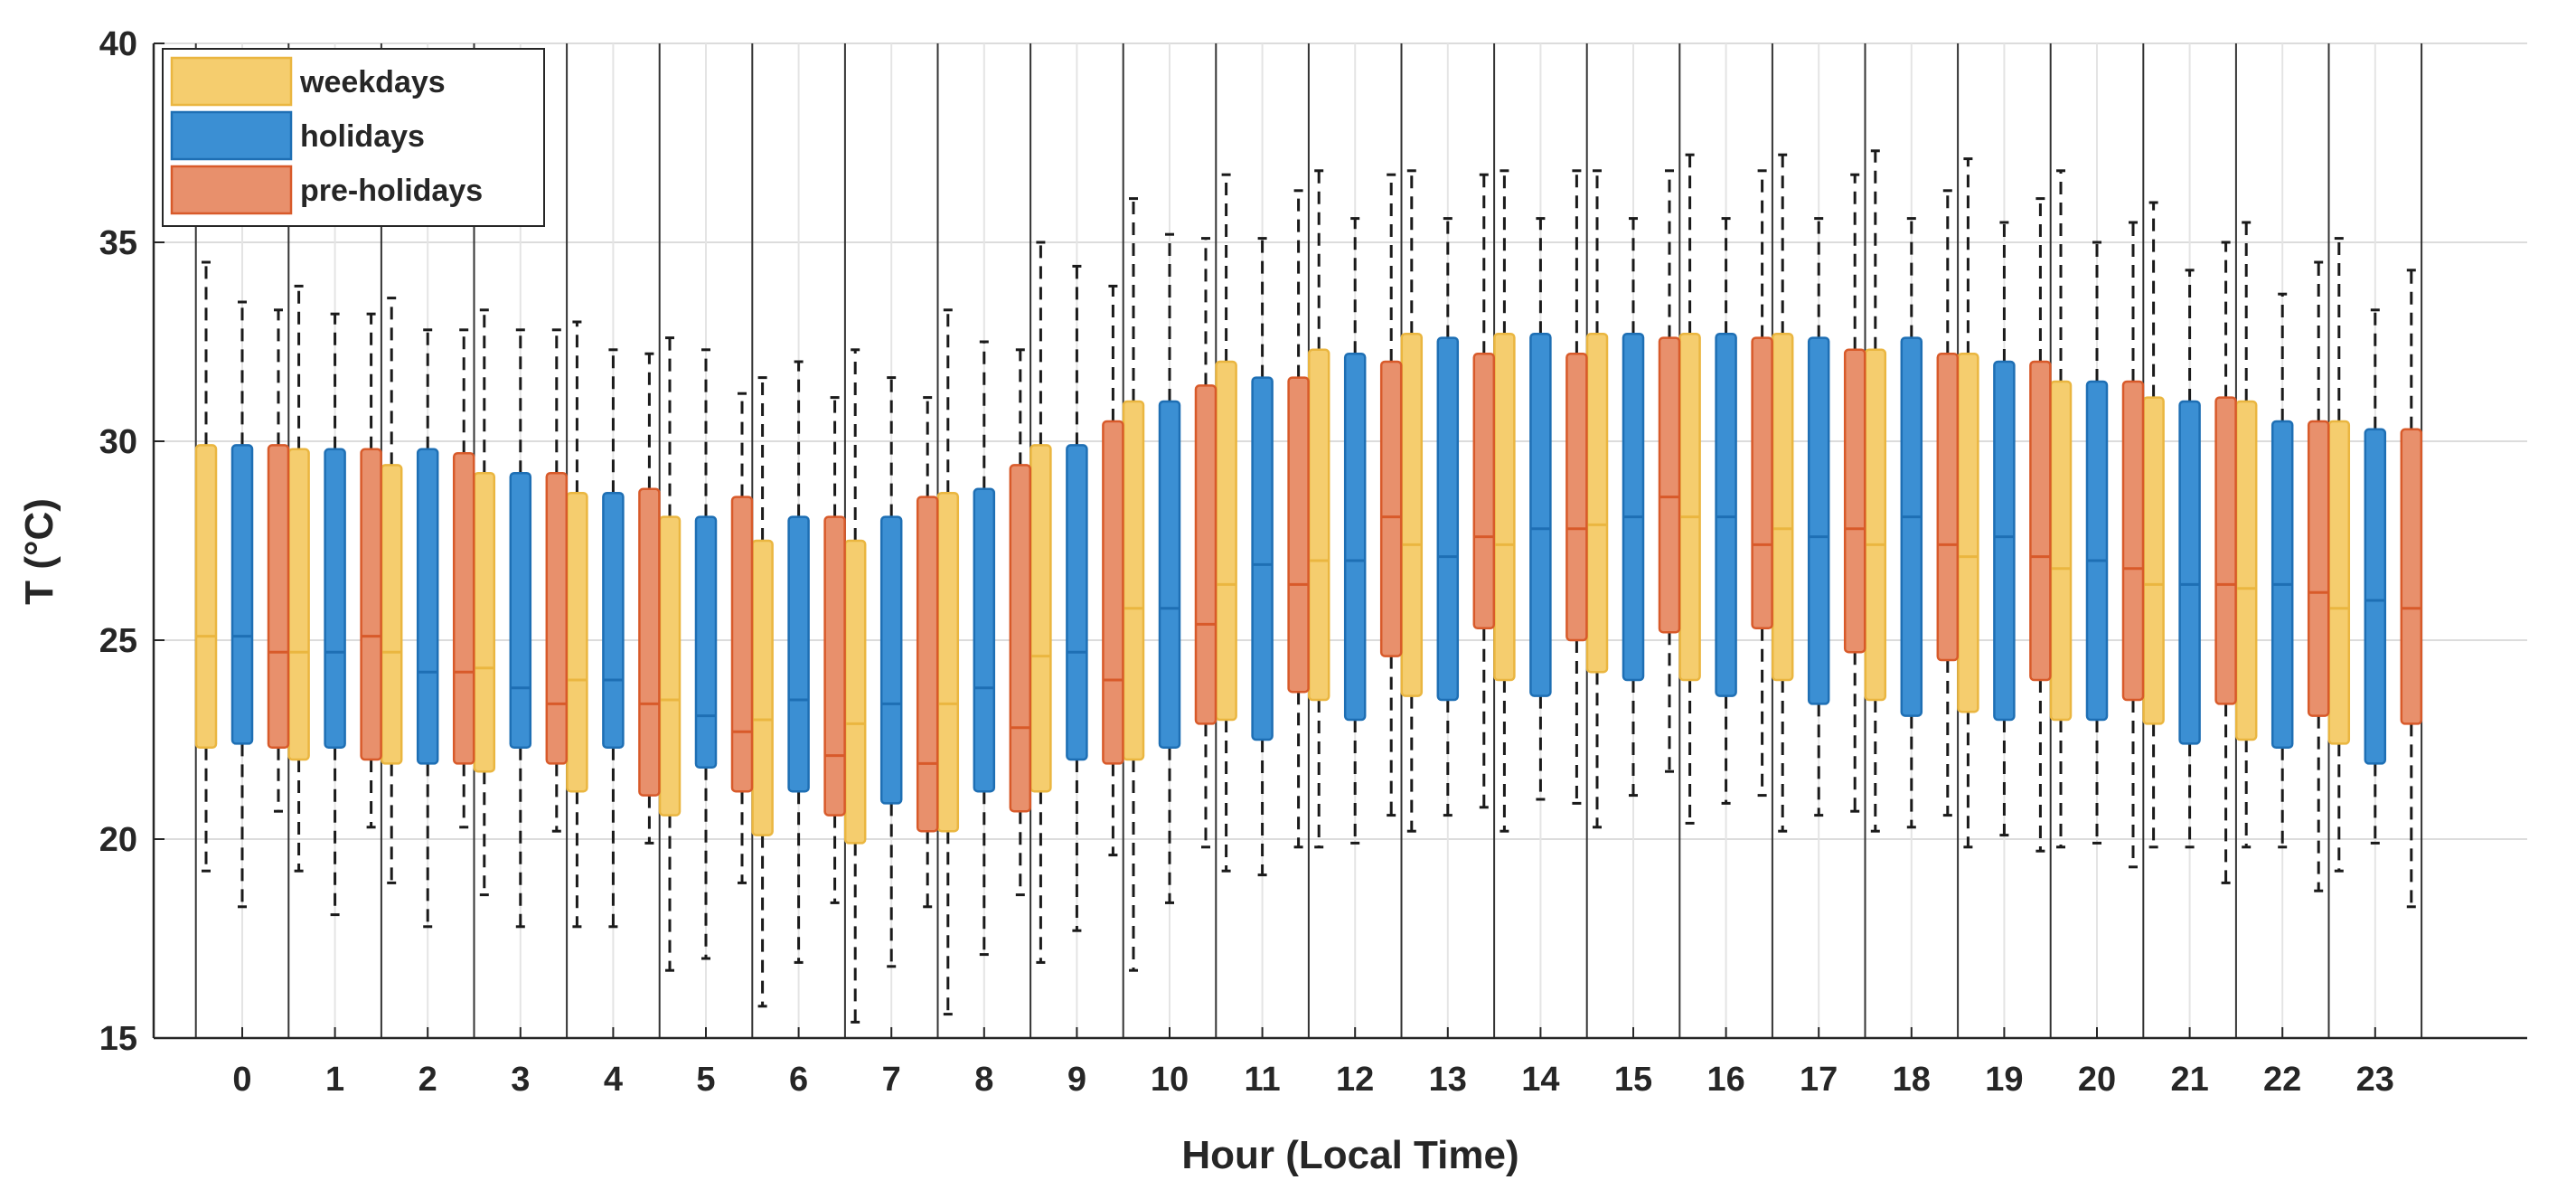 The width and height of the screenshot is (2576, 1199). Describe the element at coordinates (521, 1080) in the screenshot. I see `x-tick-label: 3` at that location.